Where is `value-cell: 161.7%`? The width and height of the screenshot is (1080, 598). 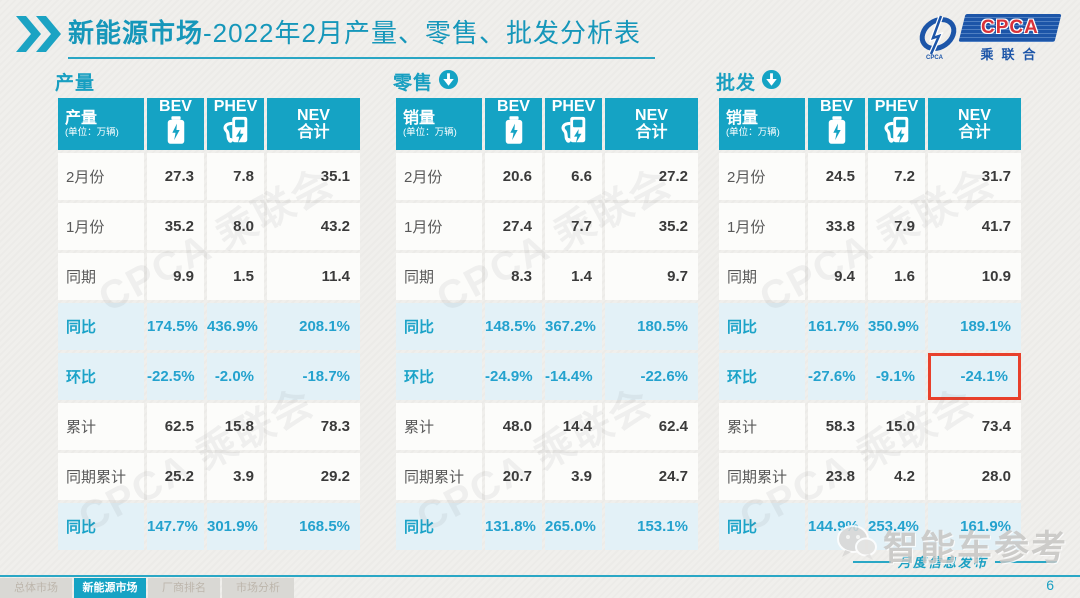
value-cell: 161.7% is located at coordinates (836, 326).